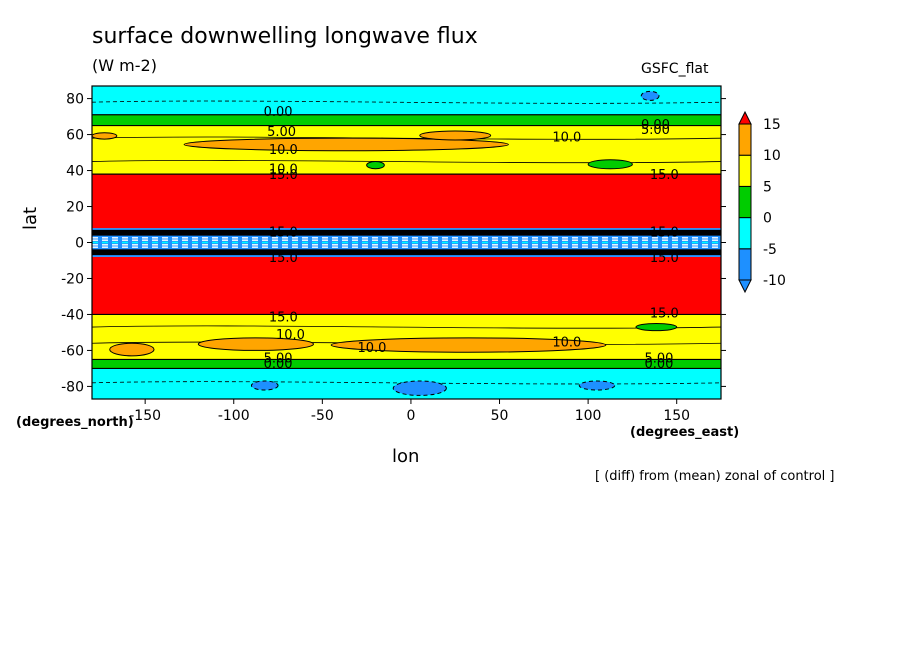 The height and width of the screenshot is (654, 904). I want to click on contour-label-9: 15.0, so click(283, 233).